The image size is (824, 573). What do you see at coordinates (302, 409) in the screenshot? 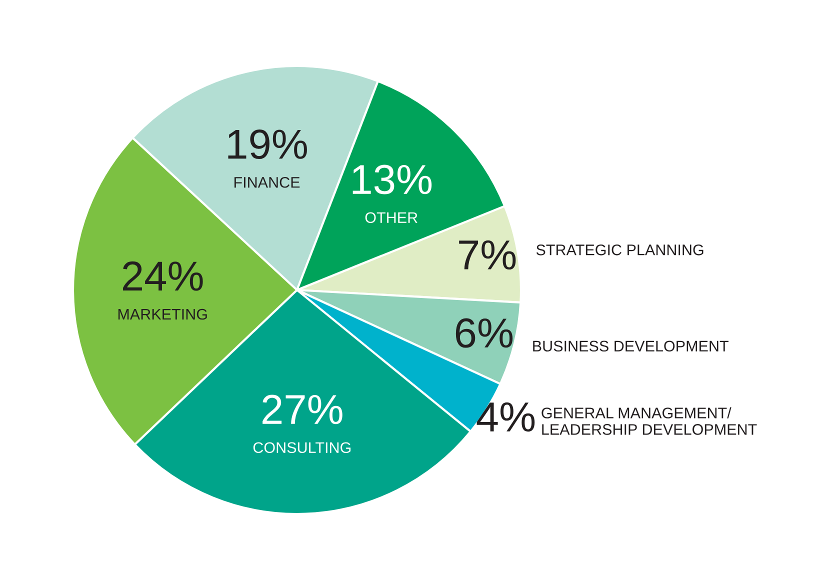
I see `data-label: 27%` at bounding box center [302, 409].